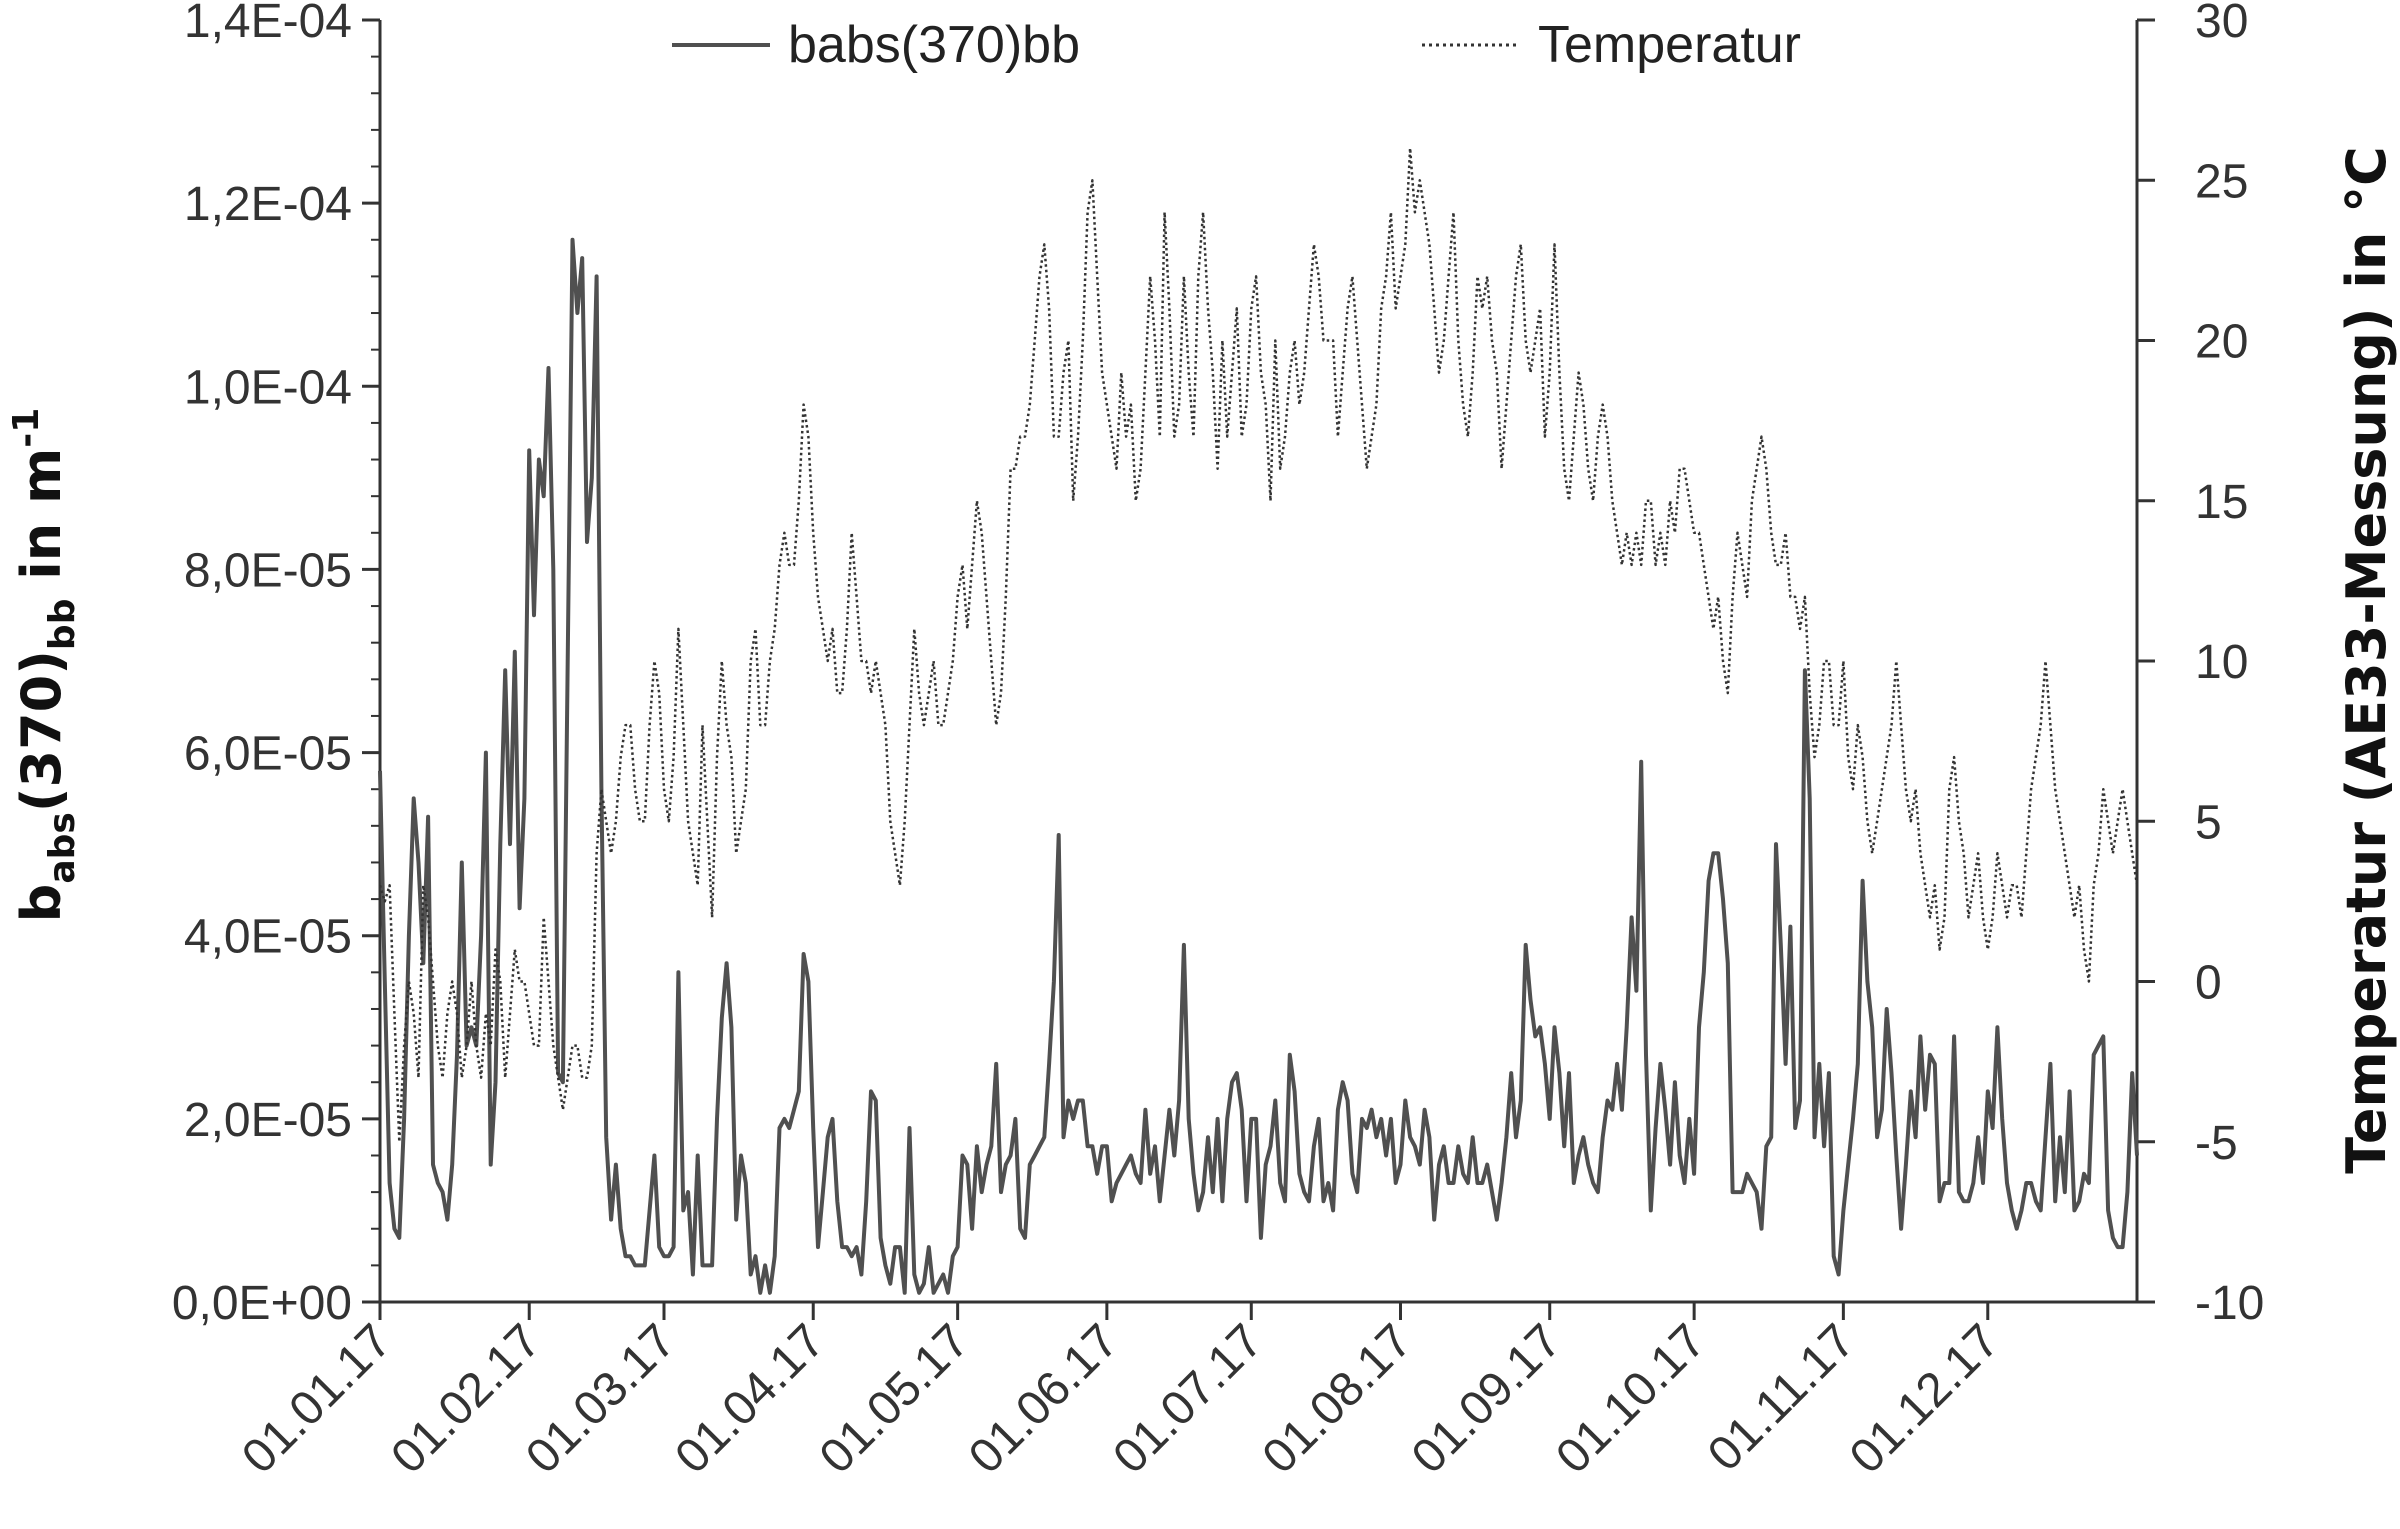 This screenshot has height=1529, width=2400. Describe the element at coordinates (1669, 45) in the screenshot. I see `legend-label-temperatur: Temperatur` at that location.